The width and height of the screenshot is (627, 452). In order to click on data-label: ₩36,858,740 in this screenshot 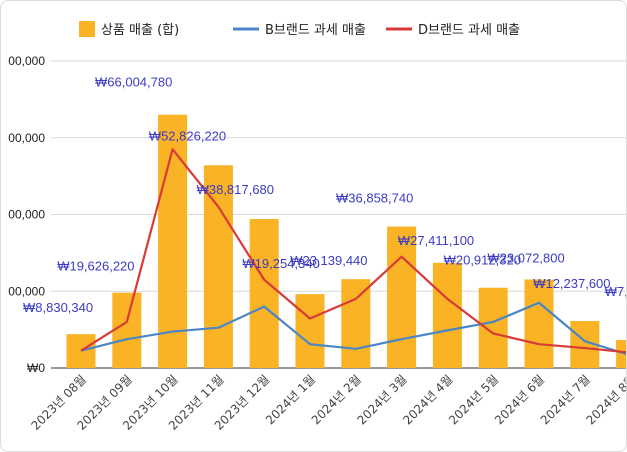, I will do `click(374, 198)`.